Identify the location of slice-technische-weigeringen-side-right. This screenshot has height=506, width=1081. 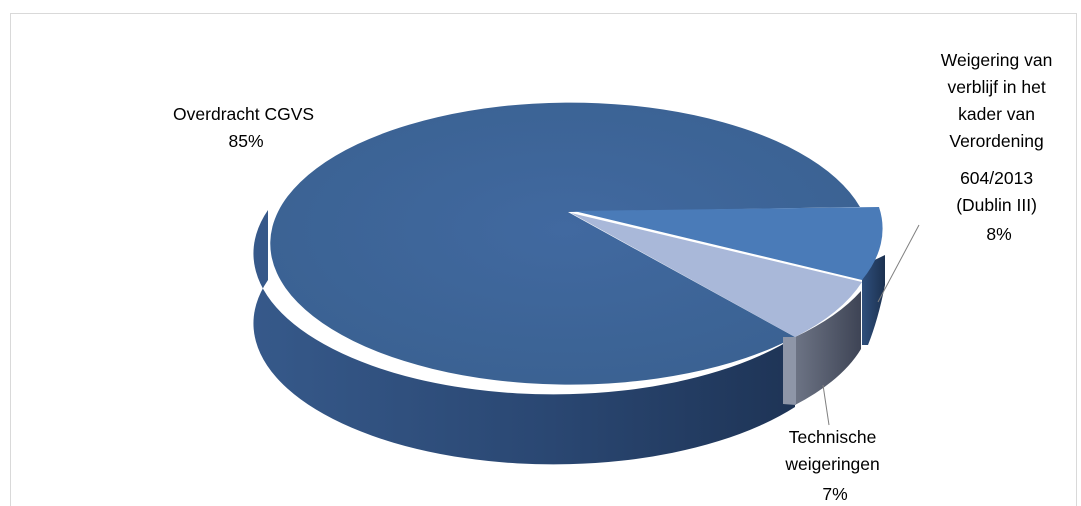
(828, 348).